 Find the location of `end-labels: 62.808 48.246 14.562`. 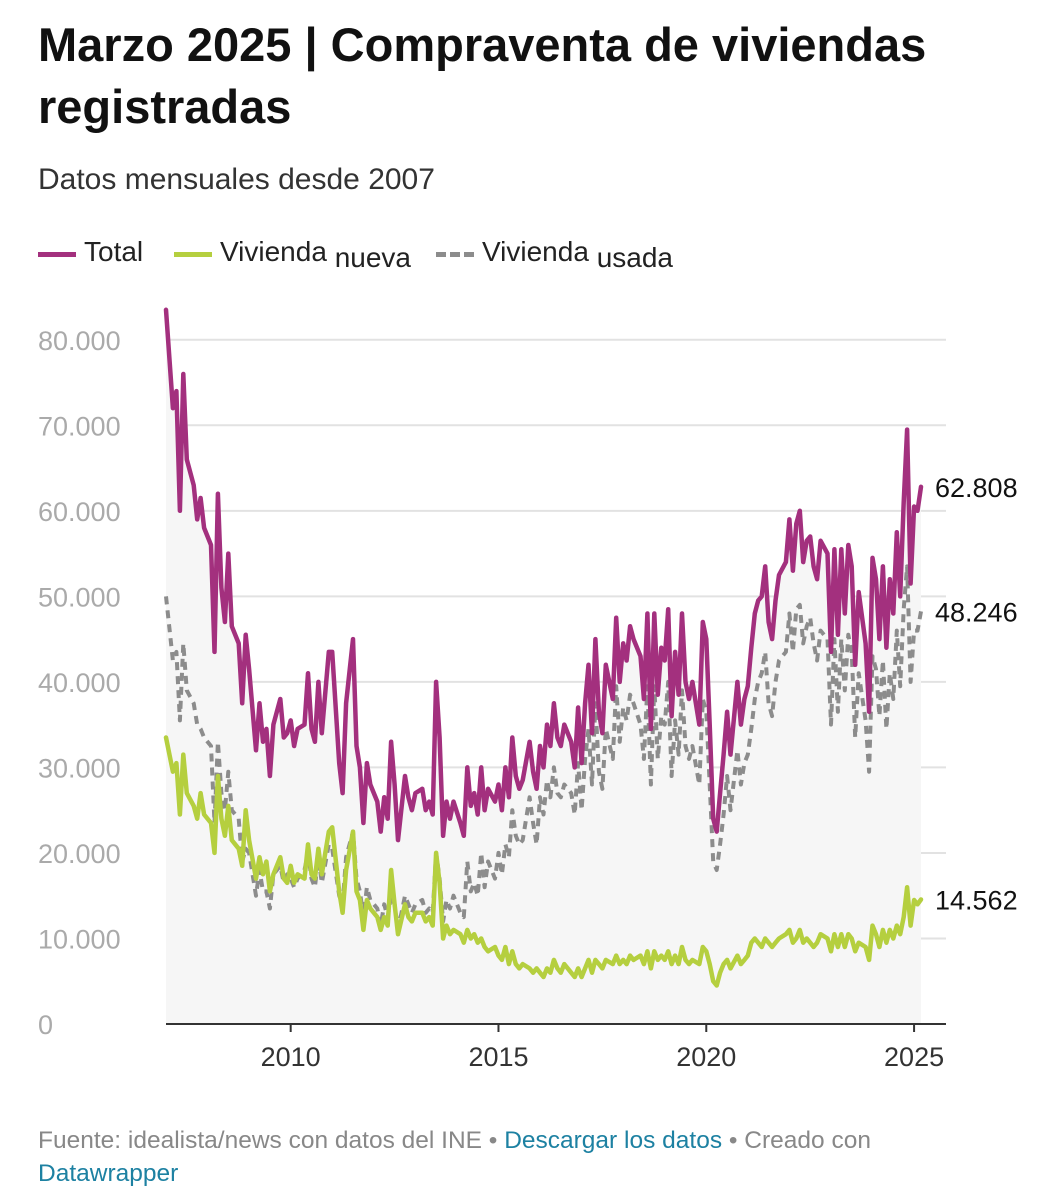

end-labels: 62.808 48.246 14.562 is located at coordinates (976, 694).